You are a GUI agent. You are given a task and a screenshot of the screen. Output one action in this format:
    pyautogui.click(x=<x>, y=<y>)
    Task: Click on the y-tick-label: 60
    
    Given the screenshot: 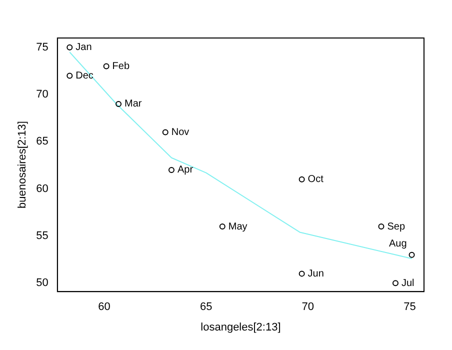 What is the action you would take?
    pyautogui.click(x=42, y=188)
    